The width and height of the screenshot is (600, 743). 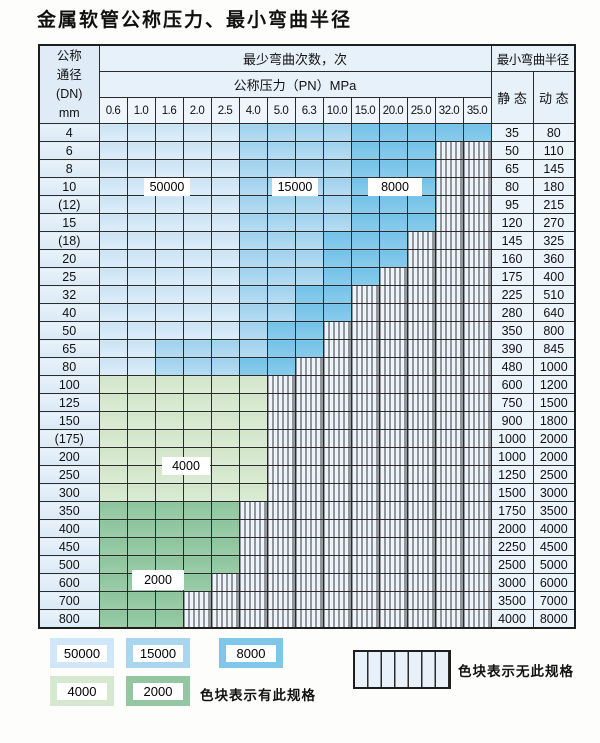 What do you see at coordinates (307, 474) in the screenshot?
I see `table-row-dn-250: 250 1250 2500` at bounding box center [307, 474].